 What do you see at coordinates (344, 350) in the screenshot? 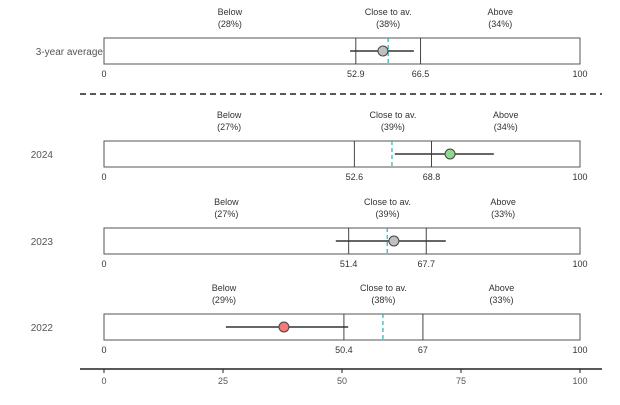
I see `tick-label: 50.4` at bounding box center [344, 350].